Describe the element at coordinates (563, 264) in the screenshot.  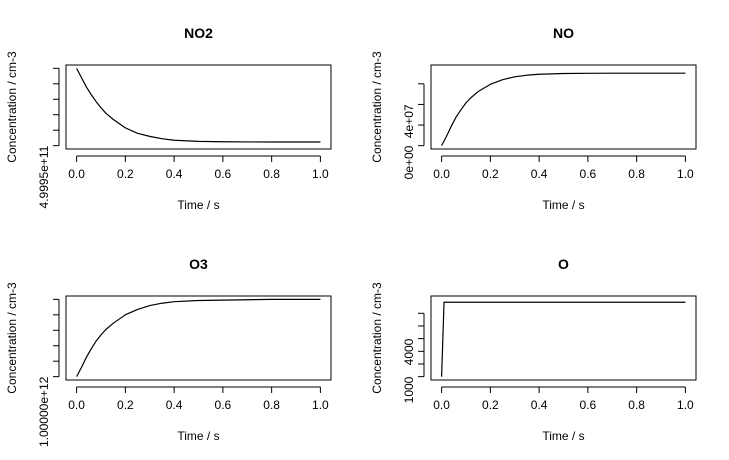
I see `chart-title: O` at that location.